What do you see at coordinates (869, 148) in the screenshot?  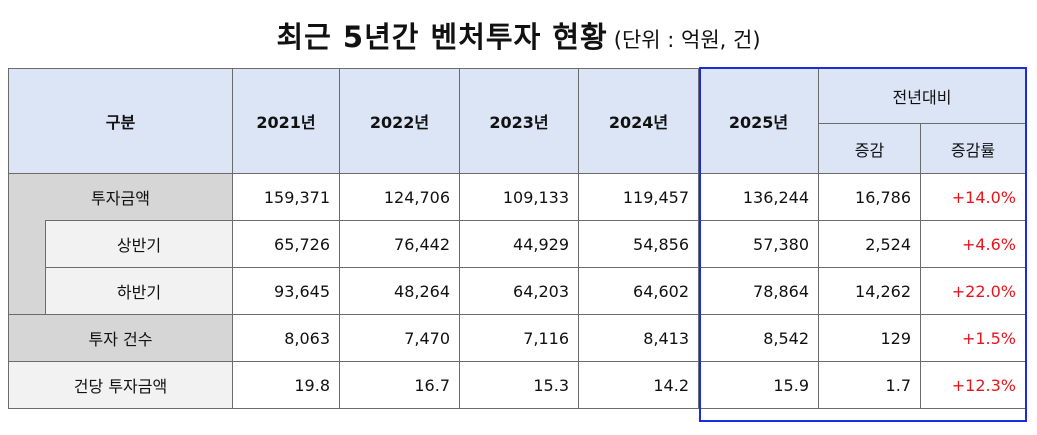 I see `header-yoy-change: 증감` at bounding box center [869, 148].